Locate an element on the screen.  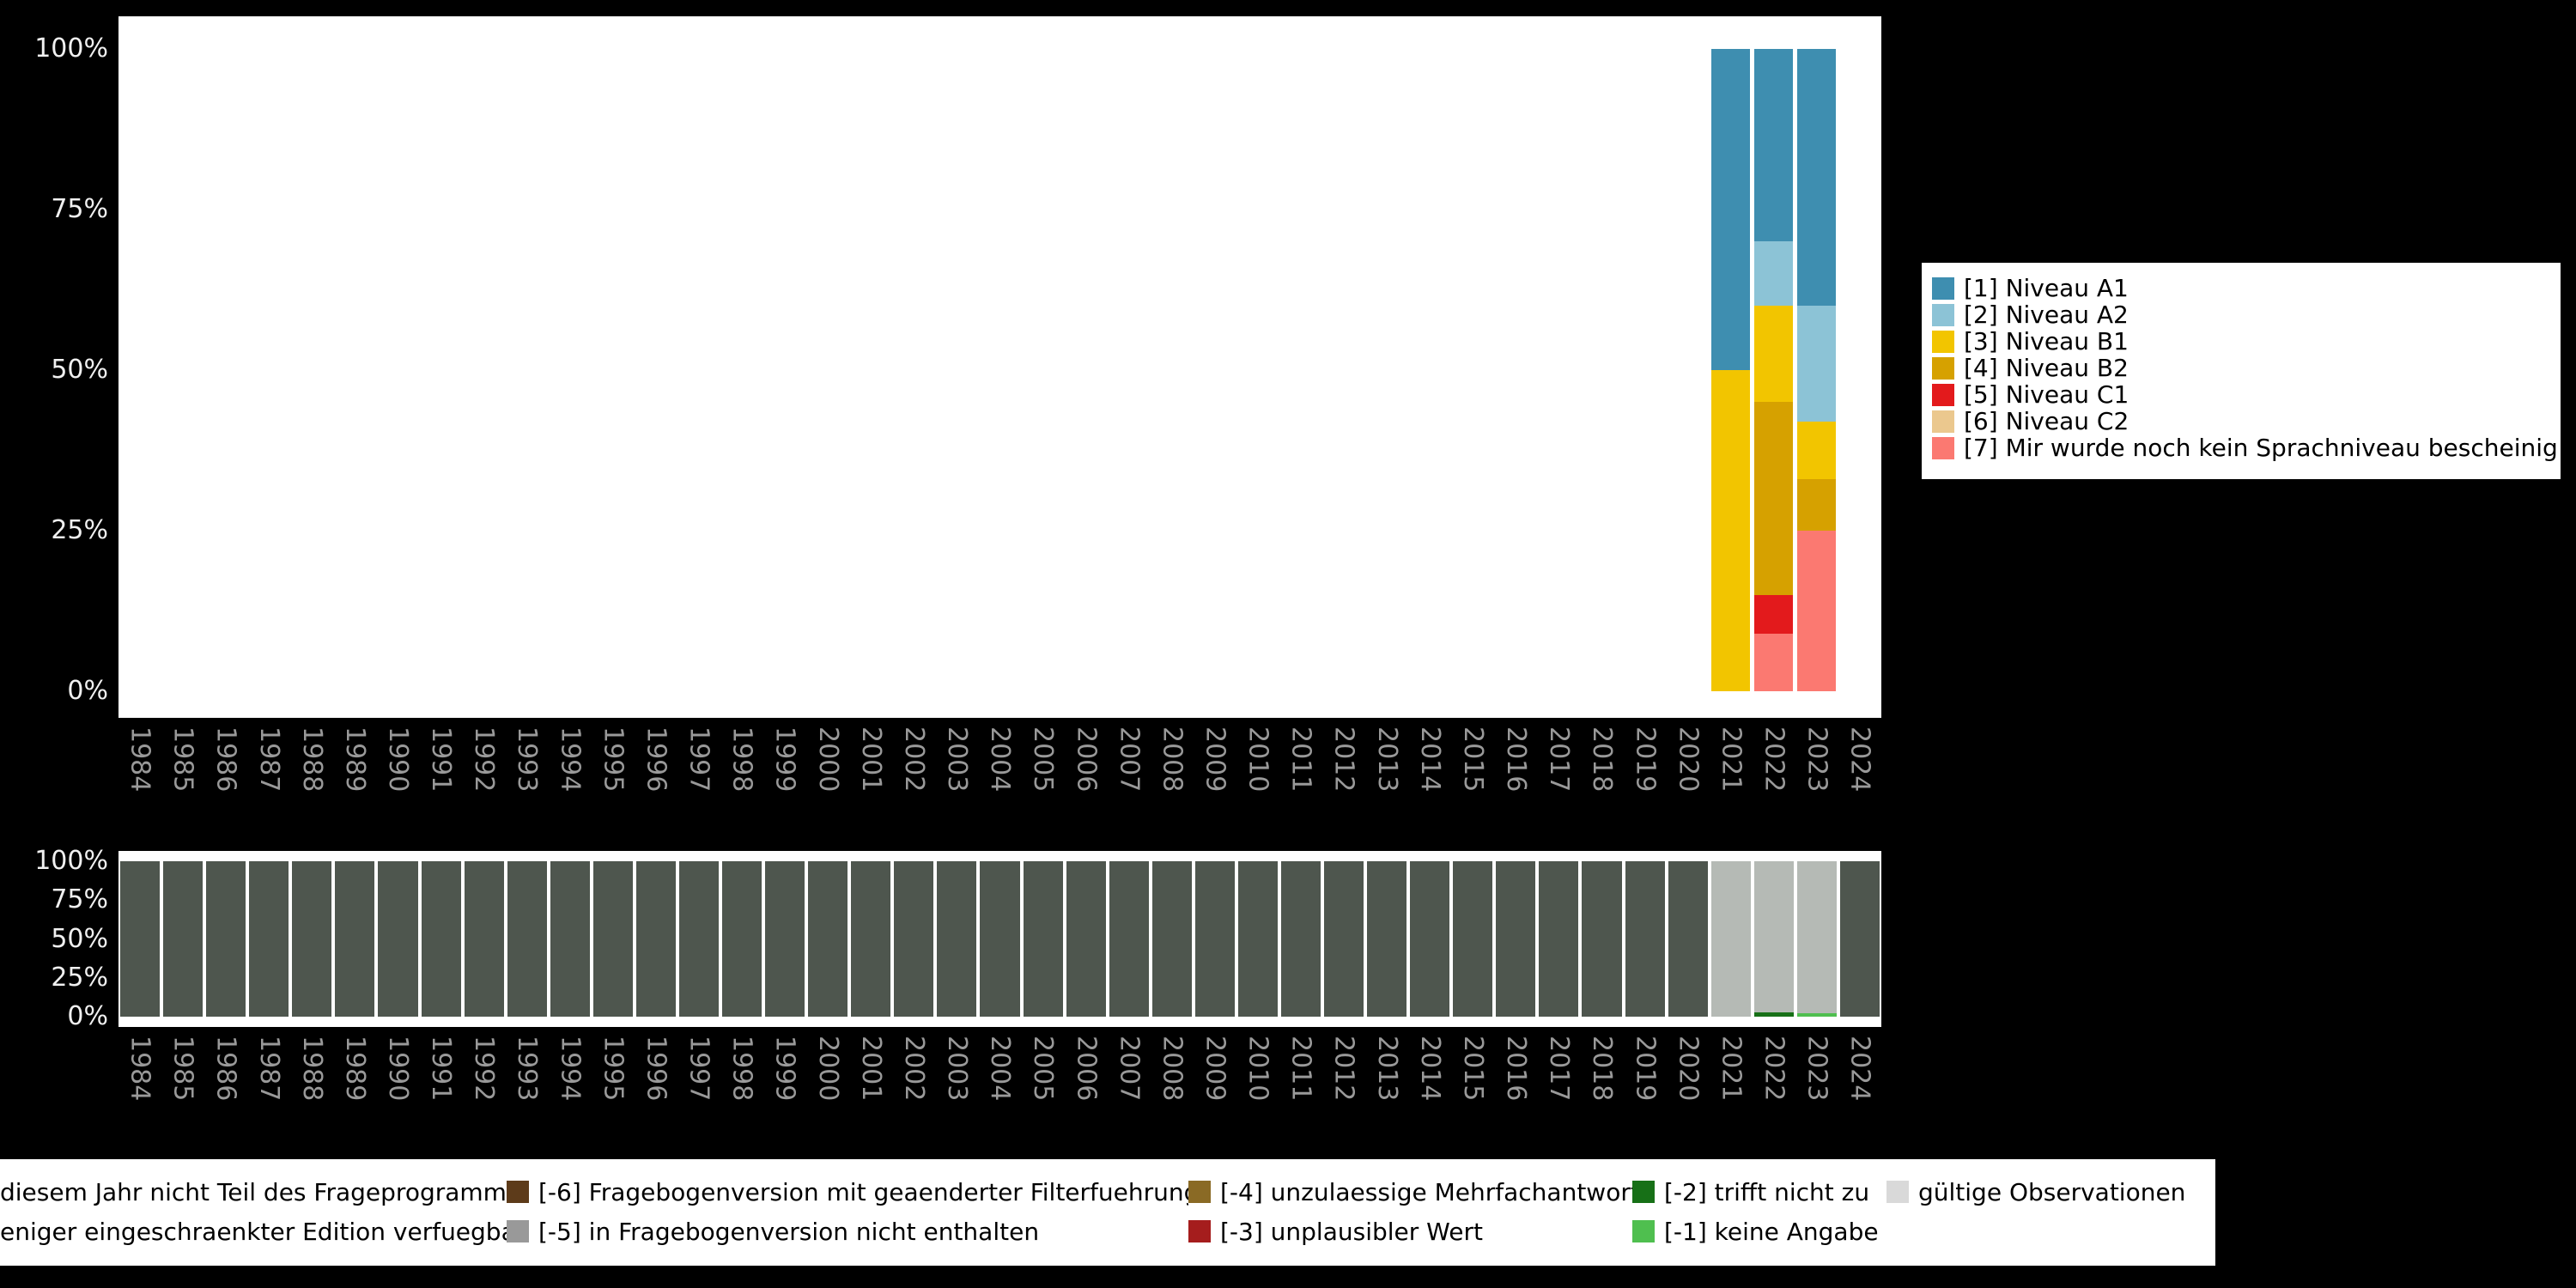
x-tick: 1999 is located at coordinates (784, 1084).